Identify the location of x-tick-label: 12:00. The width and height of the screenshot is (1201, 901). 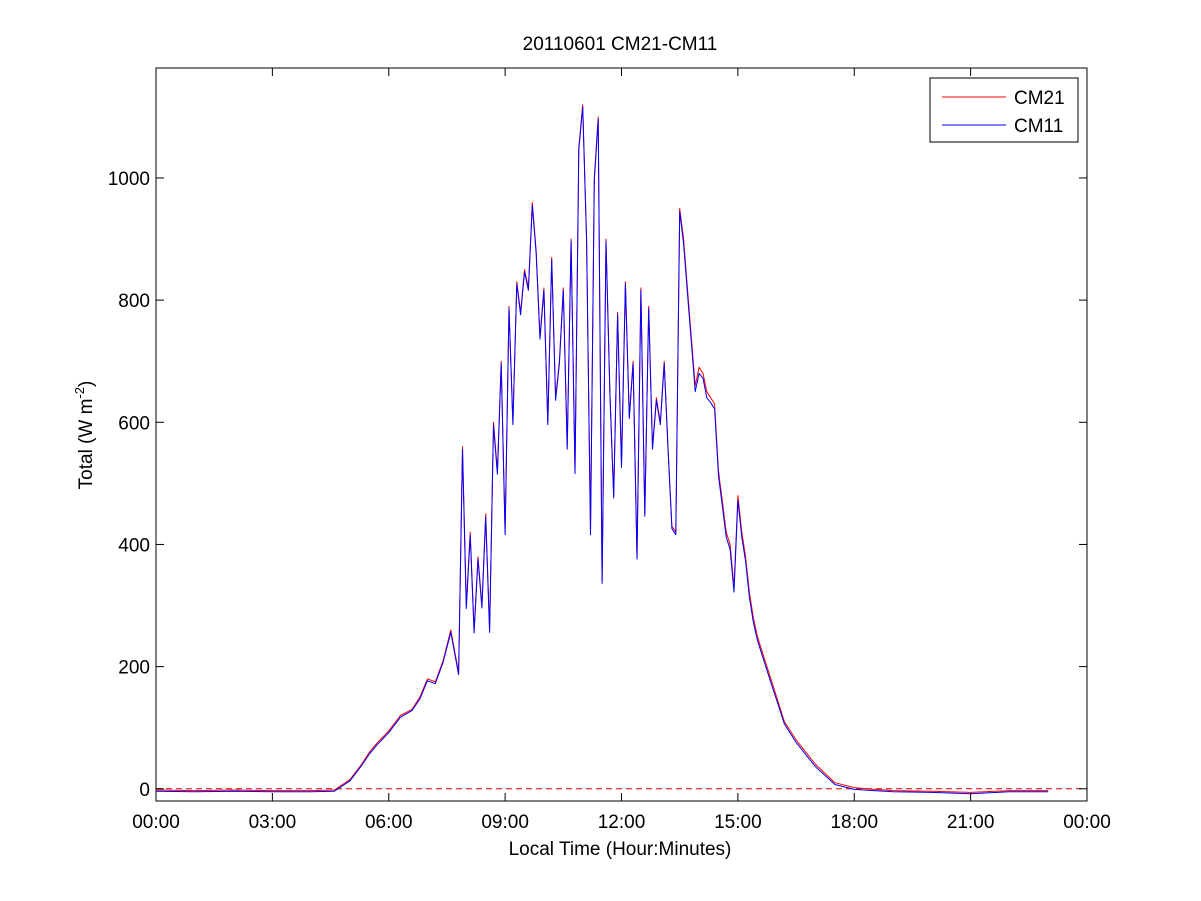
(622, 822).